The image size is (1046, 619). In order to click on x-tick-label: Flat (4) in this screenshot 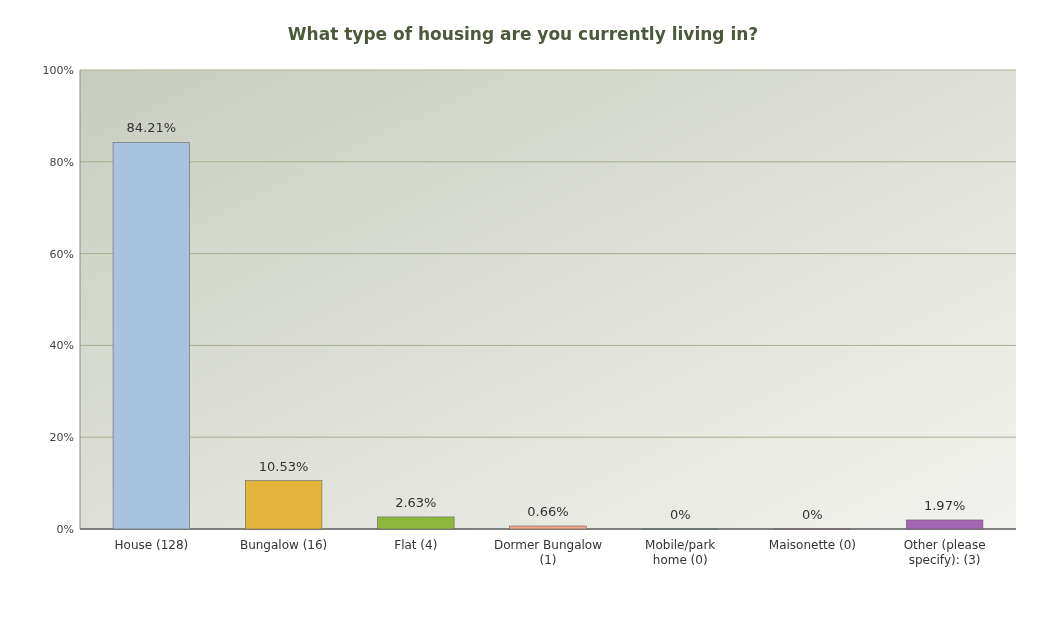, I will do `click(416, 545)`.